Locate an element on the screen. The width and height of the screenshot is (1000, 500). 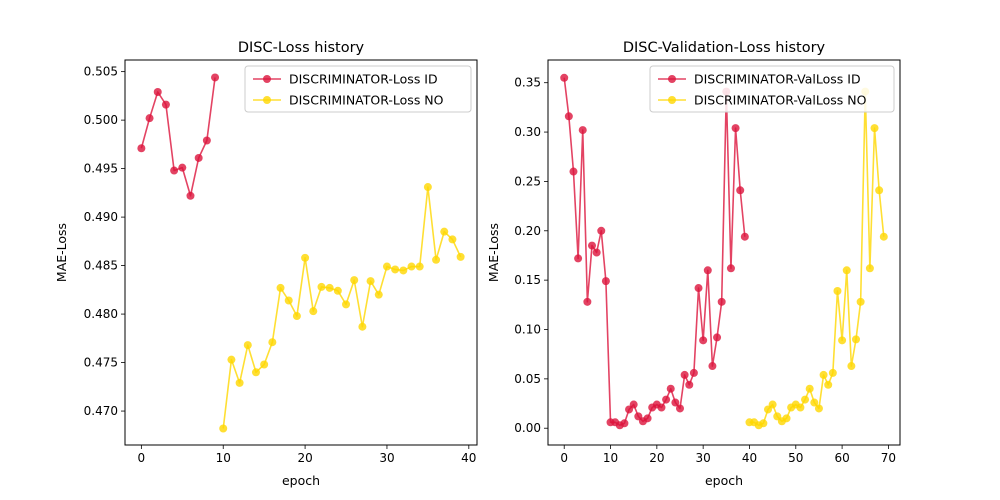
y-tick-label: 0.05 is located at coordinates (527, 379).